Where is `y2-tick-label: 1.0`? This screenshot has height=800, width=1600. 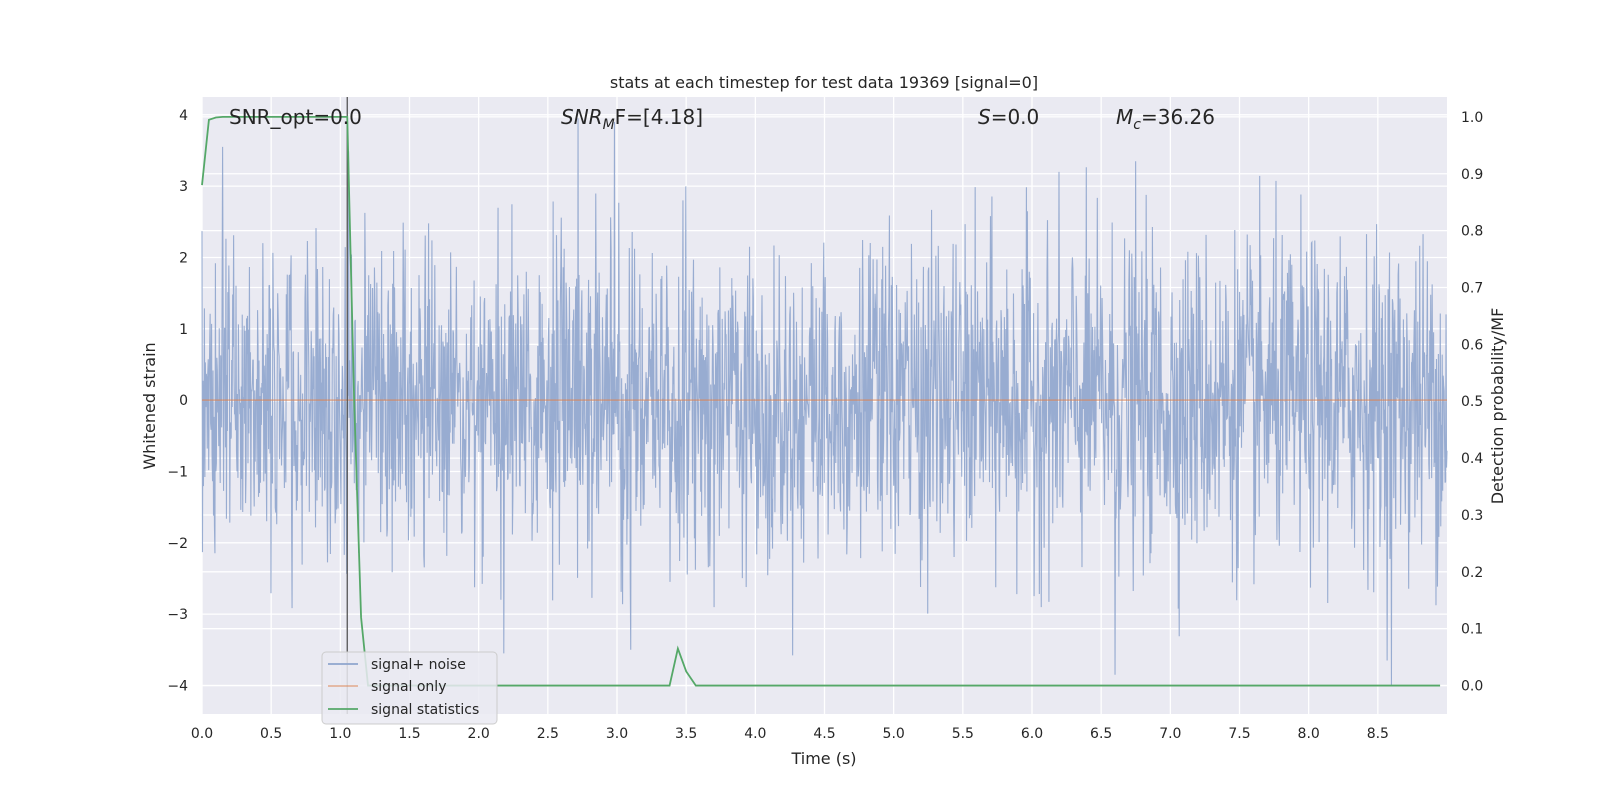 y2-tick-label: 1.0 is located at coordinates (1472, 118).